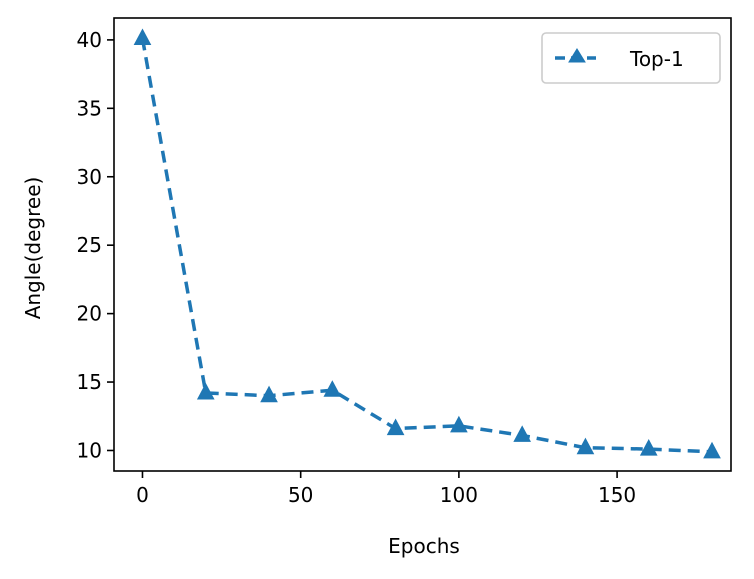 The width and height of the screenshot is (754, 579). Describe the element at coordinates (577, 55) in the screenshot. I see `legend-marker` at that location.